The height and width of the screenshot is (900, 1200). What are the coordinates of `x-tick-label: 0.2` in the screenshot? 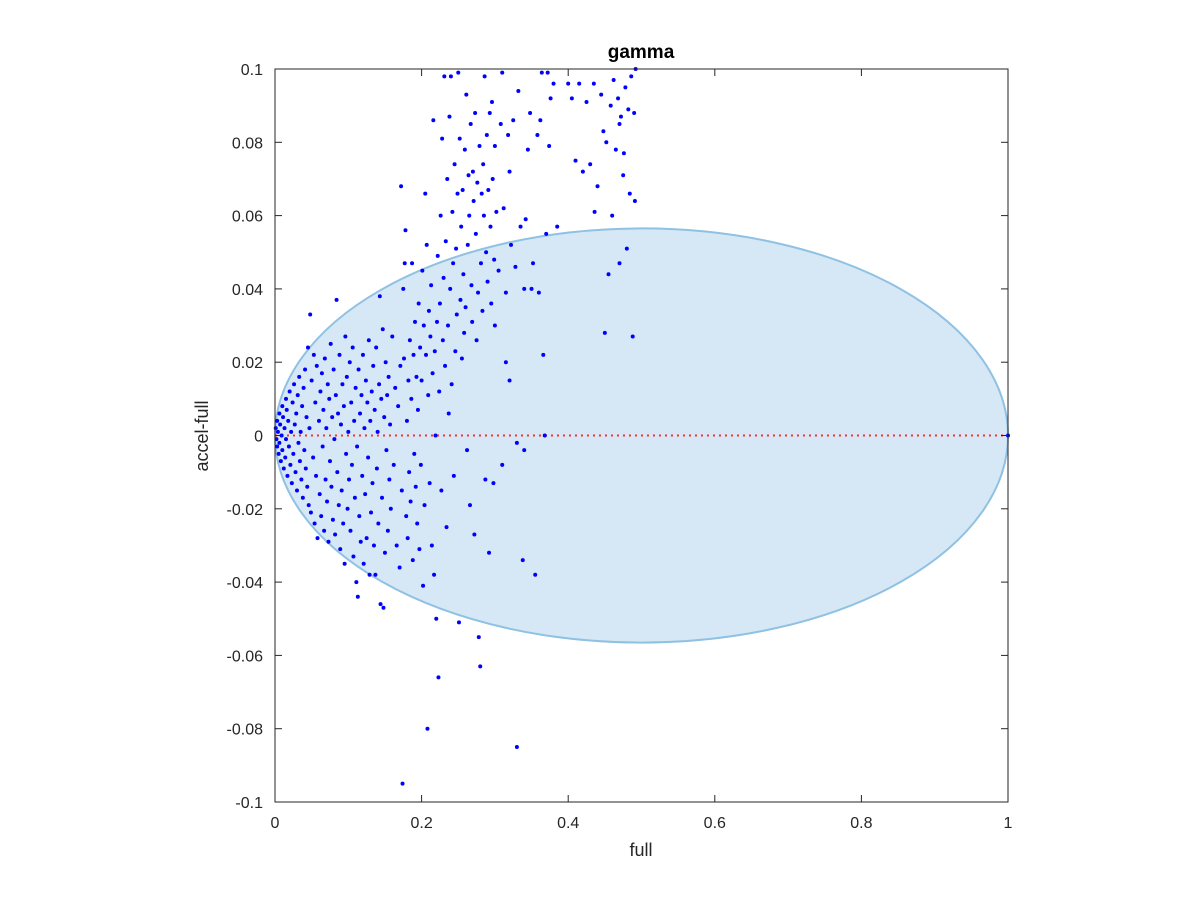 It's located at (421, 823).